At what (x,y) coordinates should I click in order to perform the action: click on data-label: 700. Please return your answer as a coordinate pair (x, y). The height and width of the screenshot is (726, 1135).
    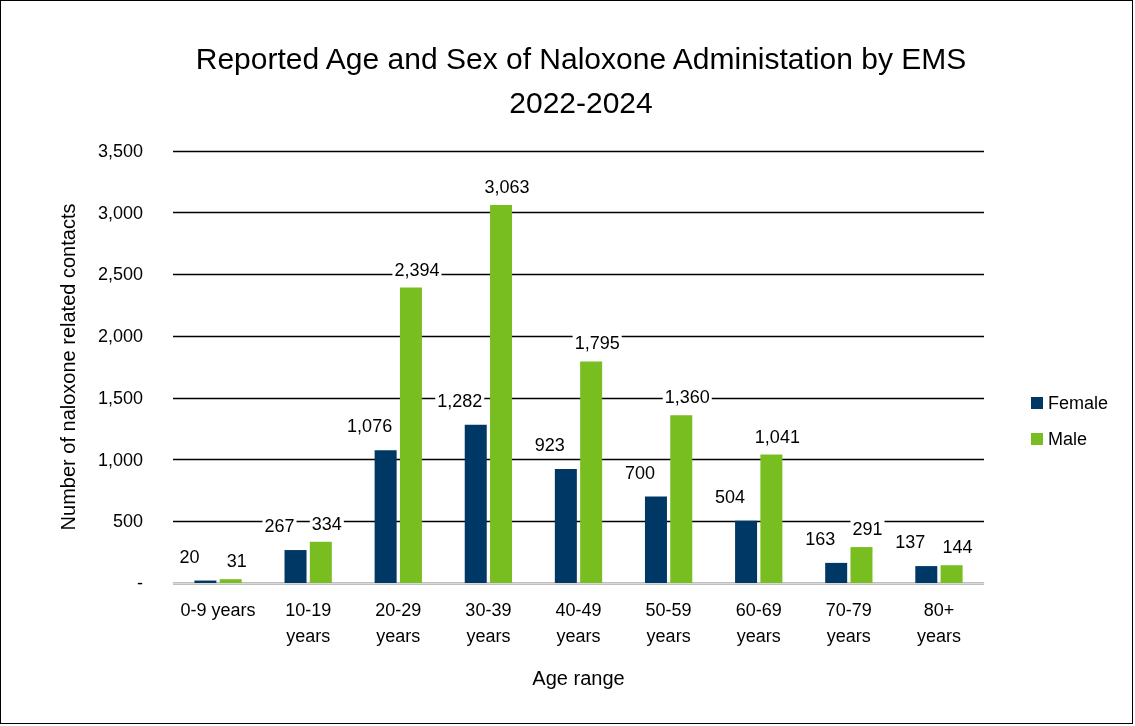
    Looking at the image, I should click on (639, 472).